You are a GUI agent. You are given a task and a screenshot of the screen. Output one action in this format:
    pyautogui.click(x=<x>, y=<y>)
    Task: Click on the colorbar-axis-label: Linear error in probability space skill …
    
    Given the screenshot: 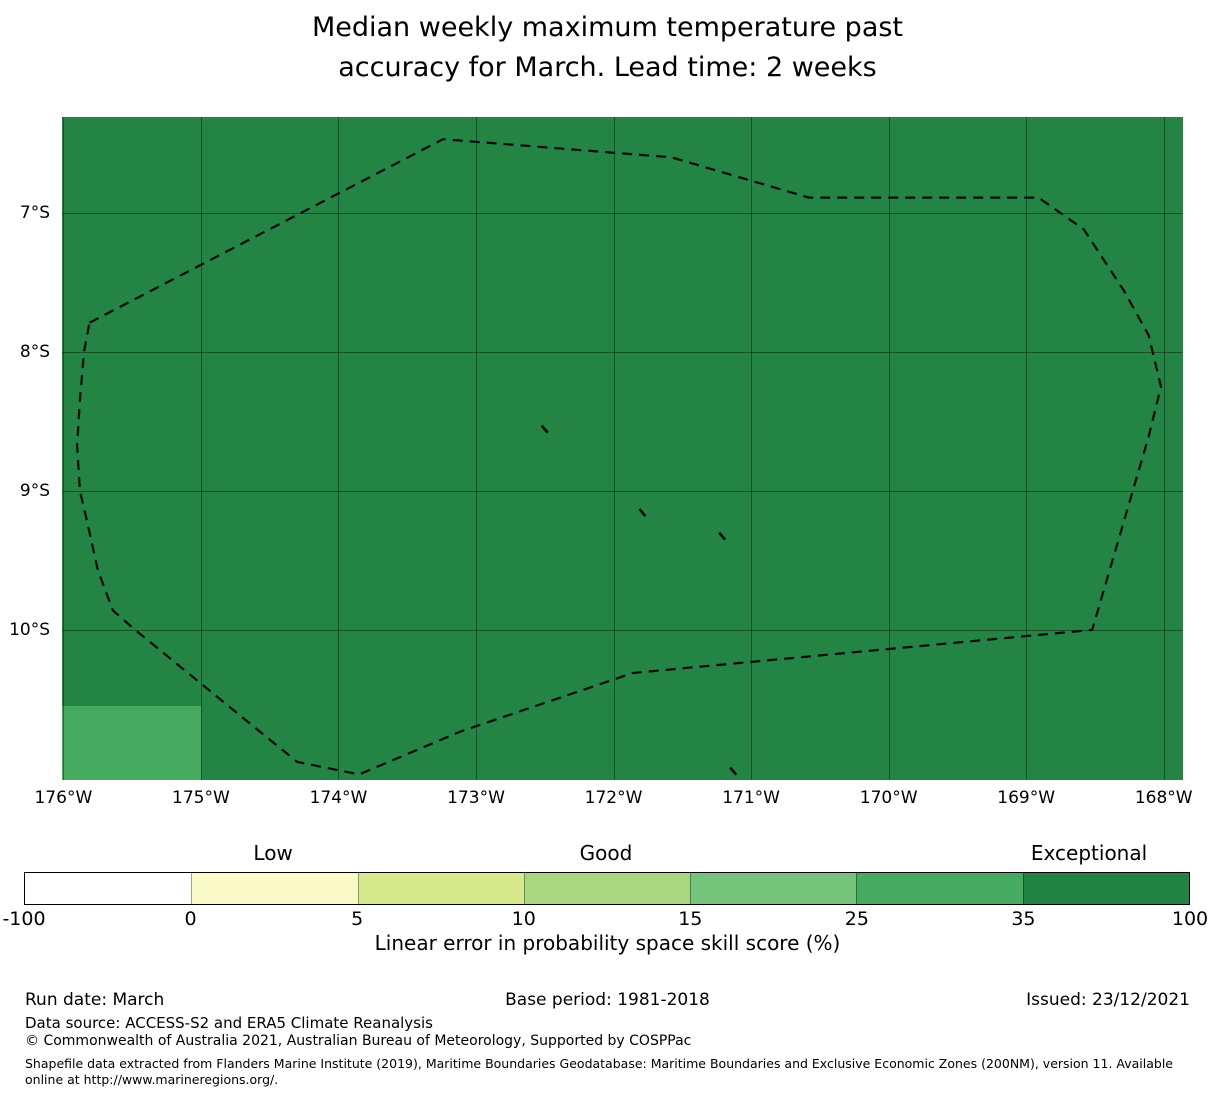 What is the action you would take?
    pyautogui.click(x=607, y=943)
    